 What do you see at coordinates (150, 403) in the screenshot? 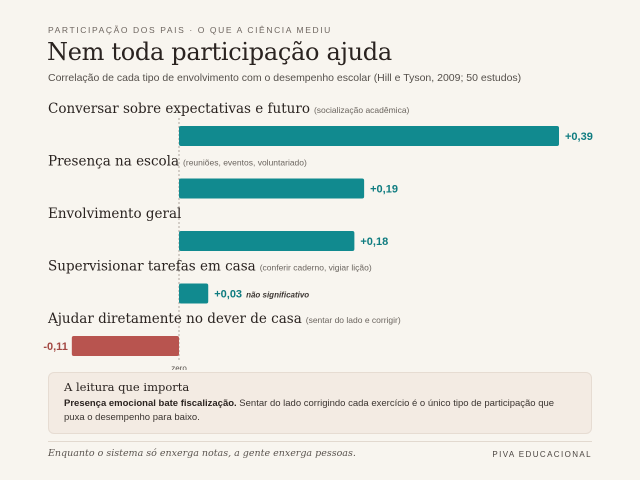
I see `callout-bold: Presença emocional bate fiscalização.` at bounding box center [150, 403].